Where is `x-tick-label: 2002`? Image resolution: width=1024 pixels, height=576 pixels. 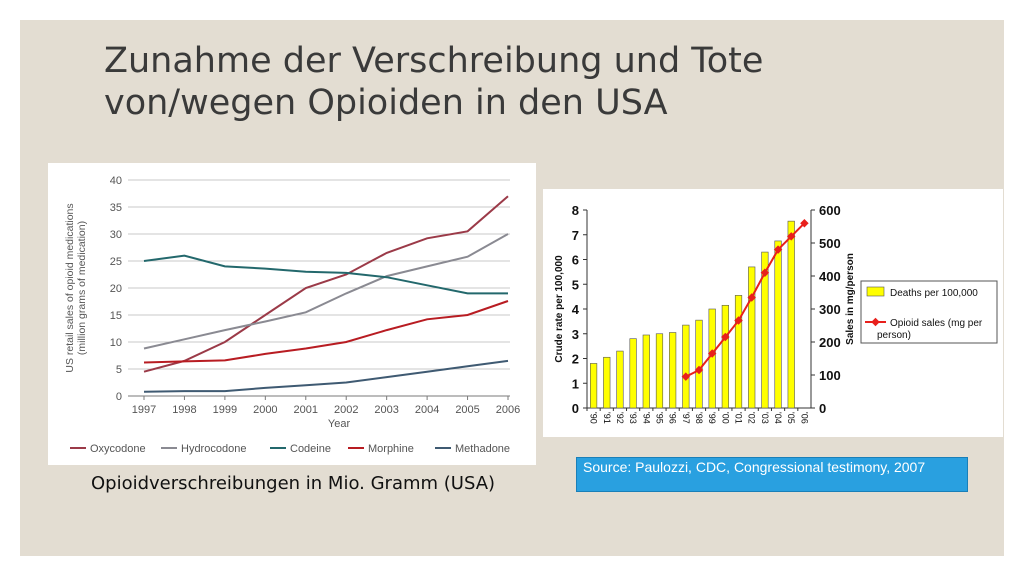 x-tick-label: 2002 is located at coordinates (346, 410).